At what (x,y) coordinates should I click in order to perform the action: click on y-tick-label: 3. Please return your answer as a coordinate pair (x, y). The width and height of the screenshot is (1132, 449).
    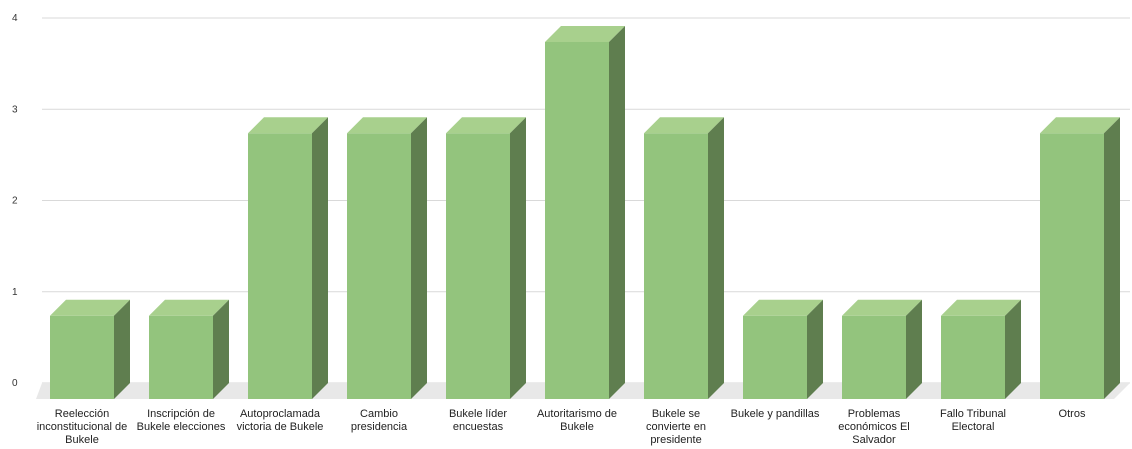
    Looking at the image, I should click on (15, 109).